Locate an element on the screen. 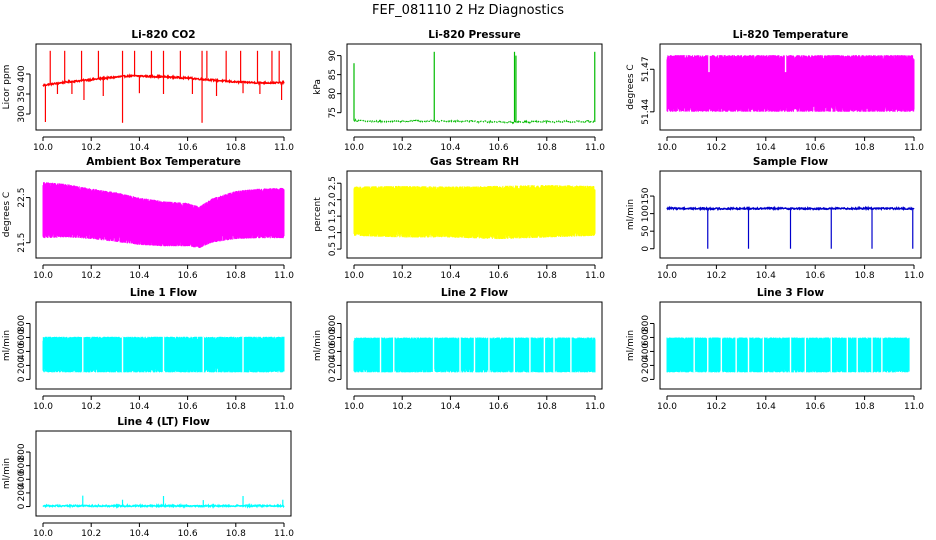  panel-title: Line 3 Flow is located at coordinates (790, 293).